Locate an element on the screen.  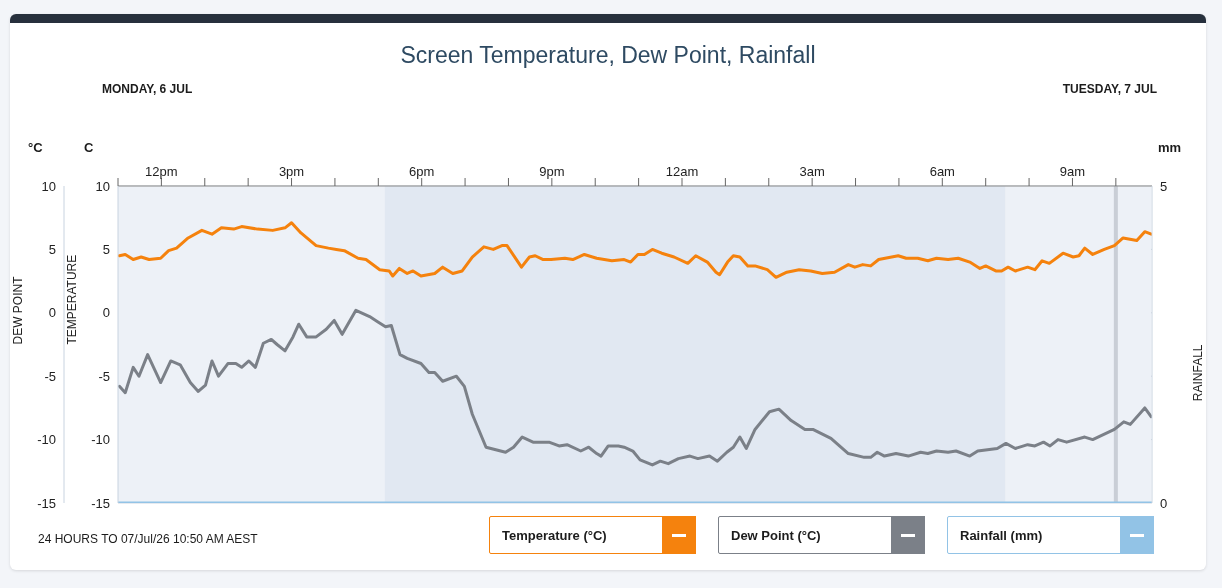
text: Dew Point (°C) is located at coordinates (776, 535).